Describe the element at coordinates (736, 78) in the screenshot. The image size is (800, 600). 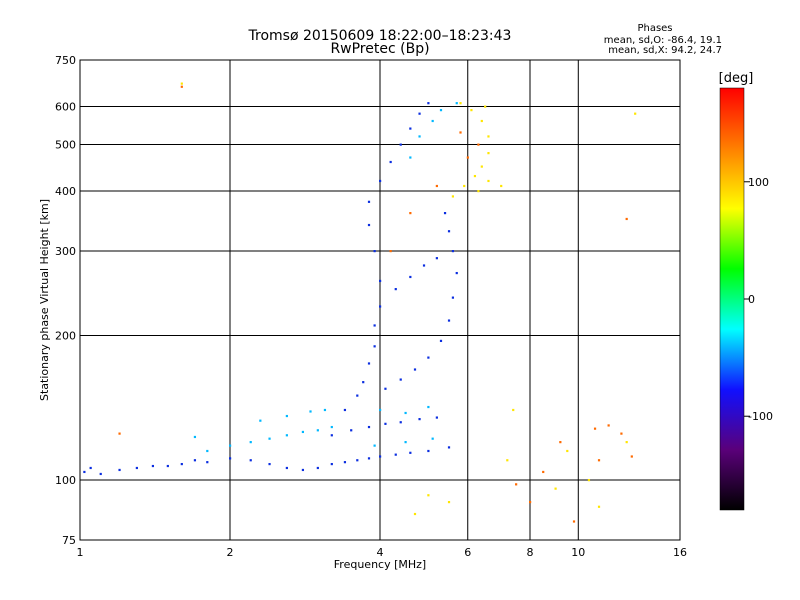
I see `colorbar-label: [deg]` at that location.